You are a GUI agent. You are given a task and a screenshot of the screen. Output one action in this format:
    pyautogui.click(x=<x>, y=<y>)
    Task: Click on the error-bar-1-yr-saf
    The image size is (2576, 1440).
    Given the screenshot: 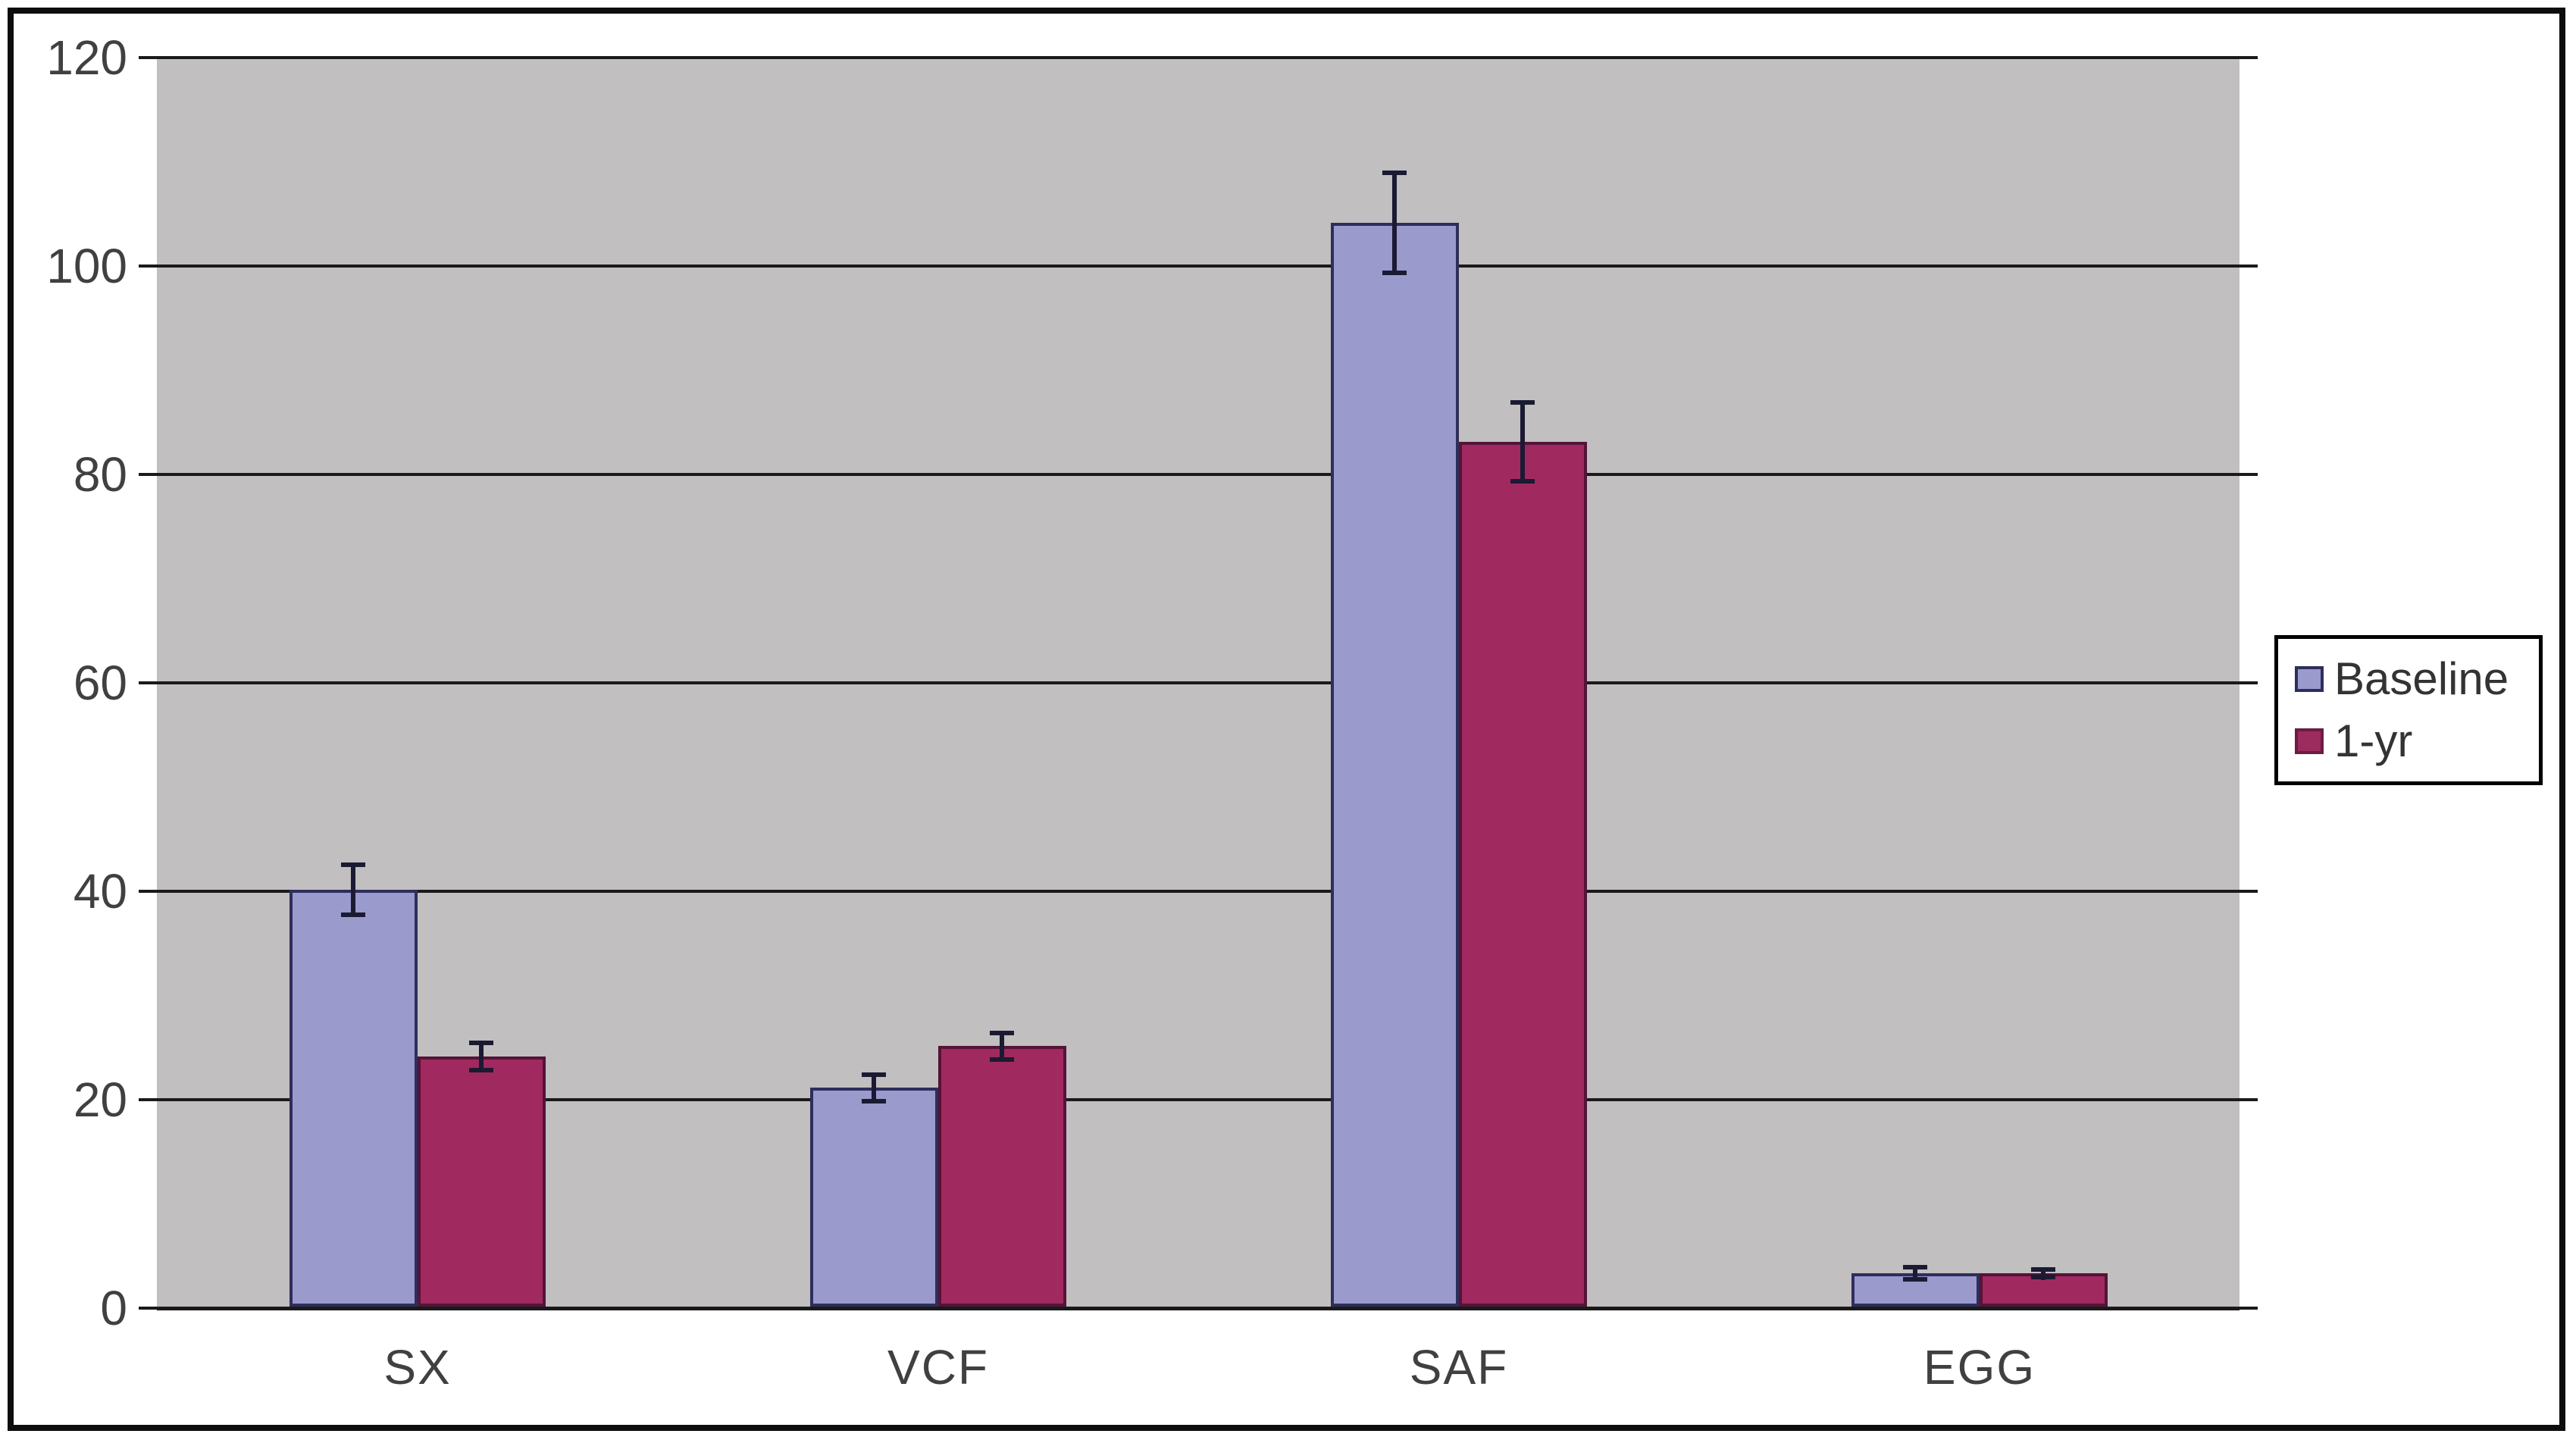 What is the action you would take?
    pyautogui.click(x=1523, y=442)
    